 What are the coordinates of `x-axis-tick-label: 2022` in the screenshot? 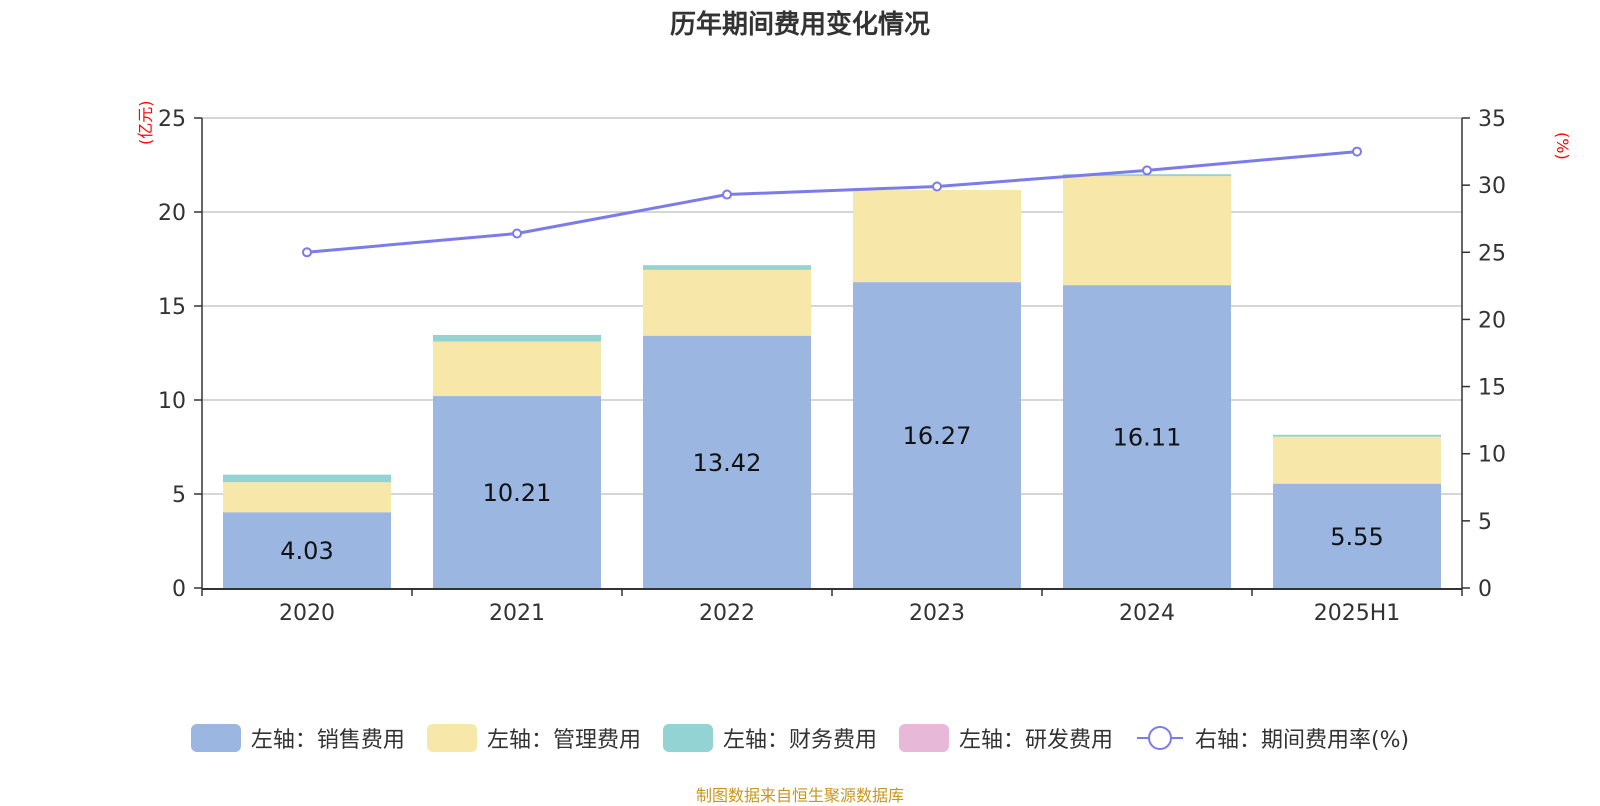 It's located at (727, 613).